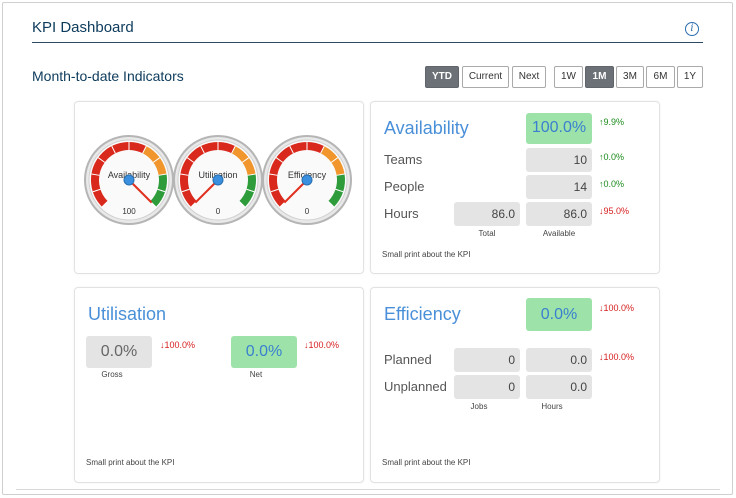 The image size is (736, 498). I want to click on people-change: ↑0.0%, so click(612, 184).